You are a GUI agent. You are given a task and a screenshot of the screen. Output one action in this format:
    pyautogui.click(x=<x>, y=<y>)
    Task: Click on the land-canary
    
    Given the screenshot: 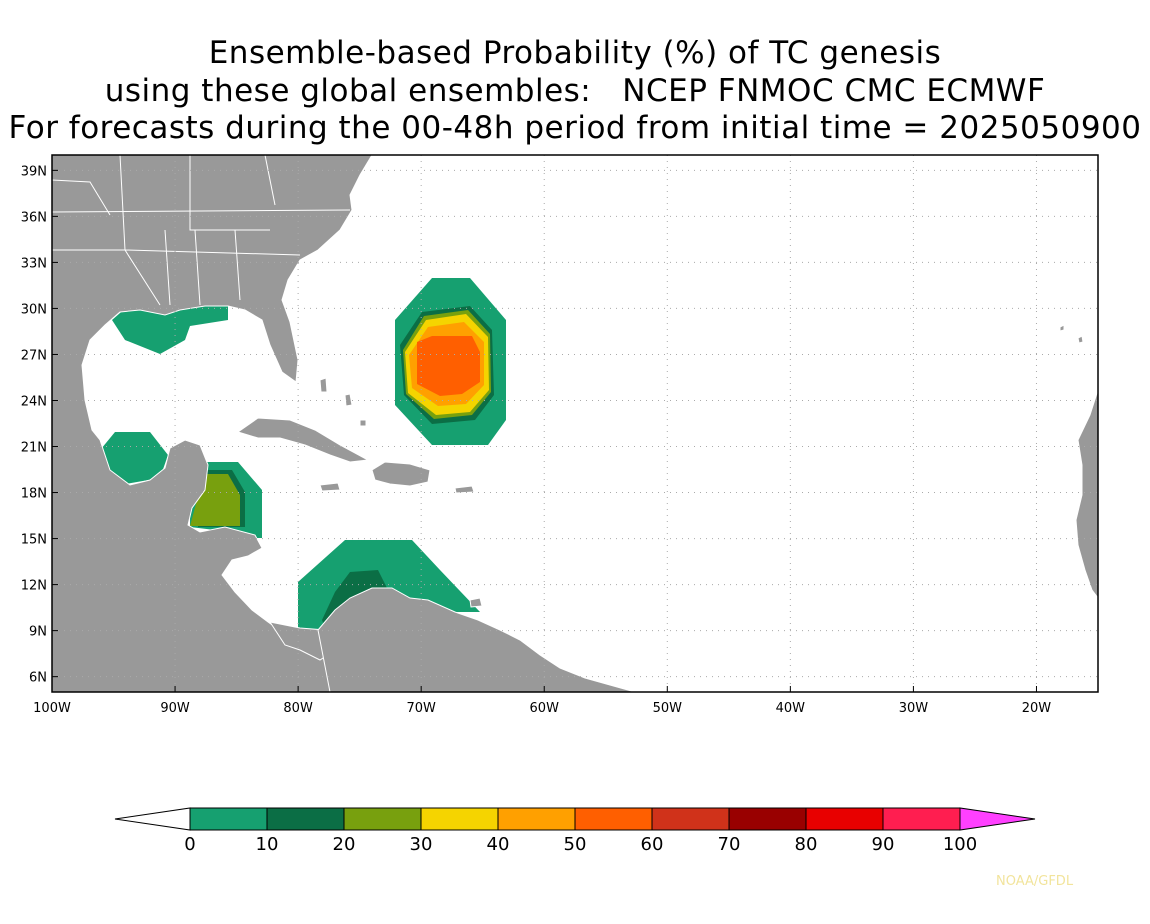 What is the action you would take?
    pyautogui.click(x=1071, y=334)
    